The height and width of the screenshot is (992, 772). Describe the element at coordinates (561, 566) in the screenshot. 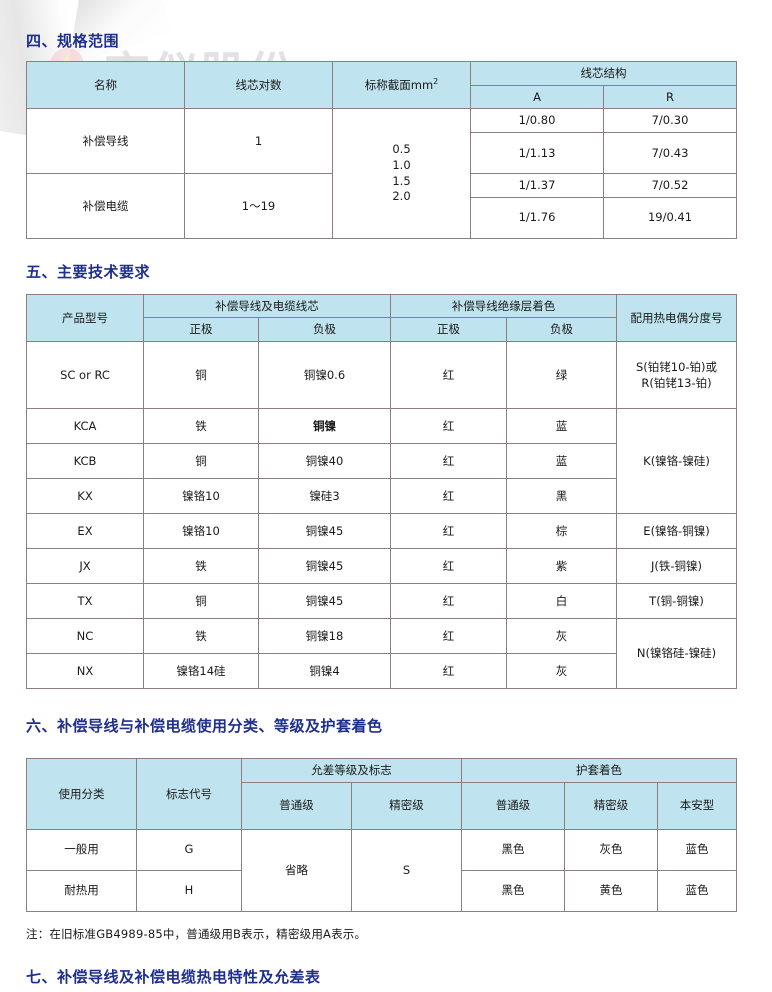

I see `cell-insneg-5: 紫` at that location.